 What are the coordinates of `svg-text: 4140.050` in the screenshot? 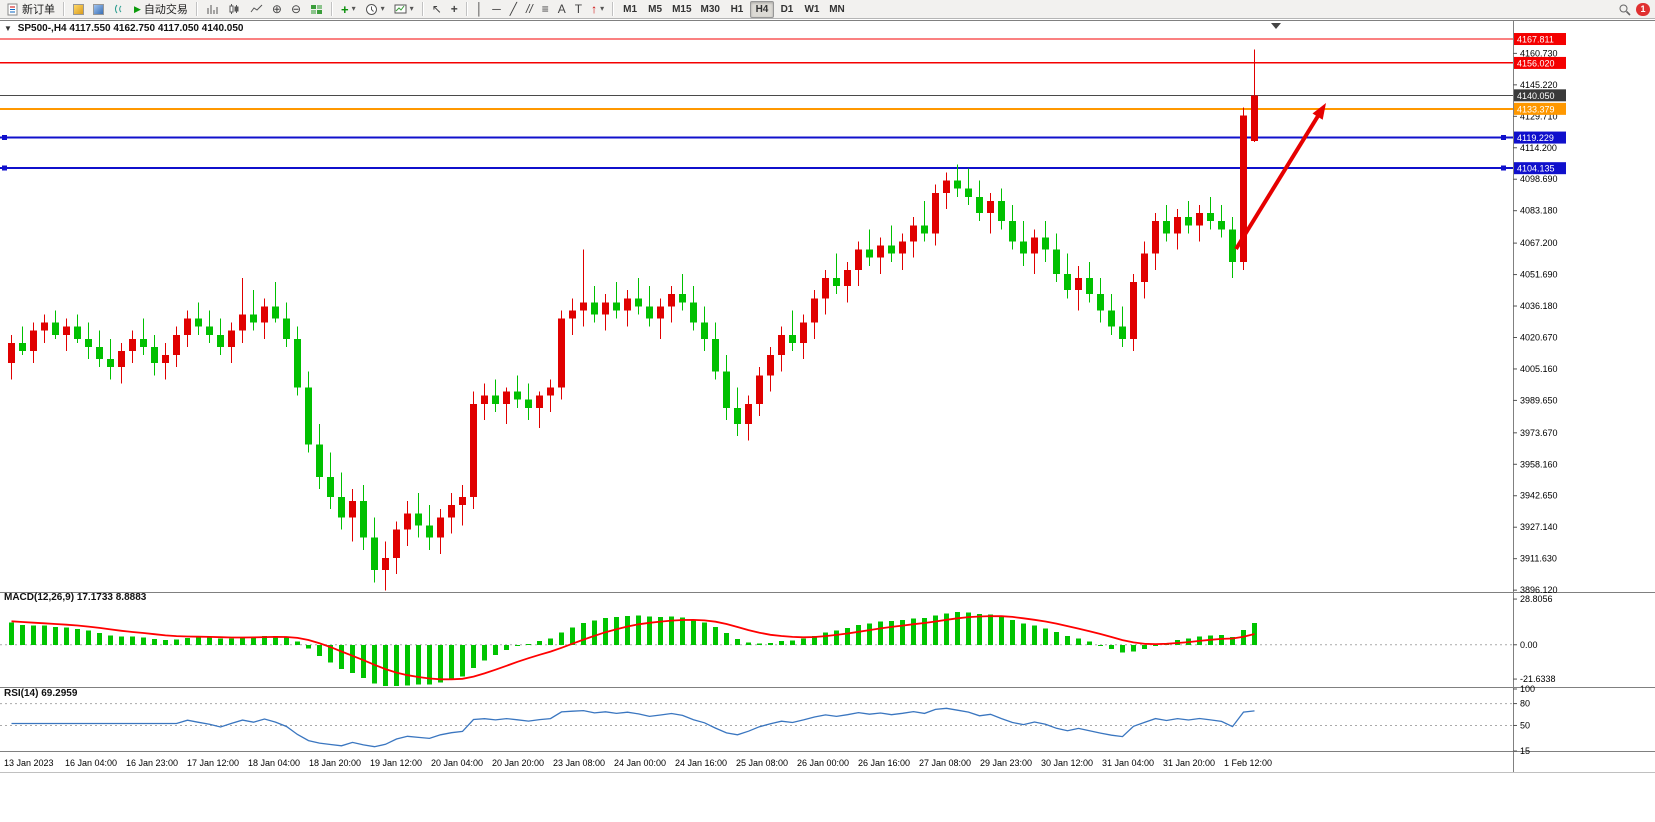 It's located at (1536, 96).